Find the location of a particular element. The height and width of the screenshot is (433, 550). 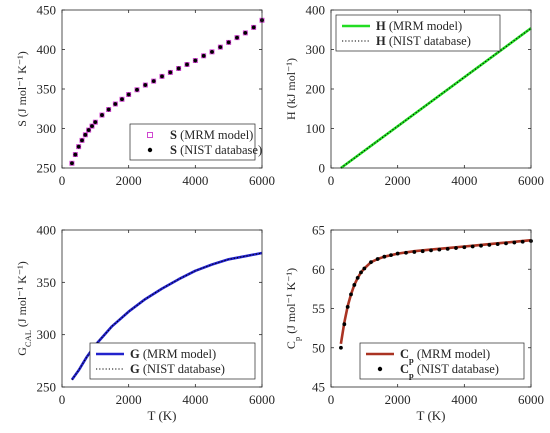

x-tick-label: 2000 is located at coordinates (398, 180).